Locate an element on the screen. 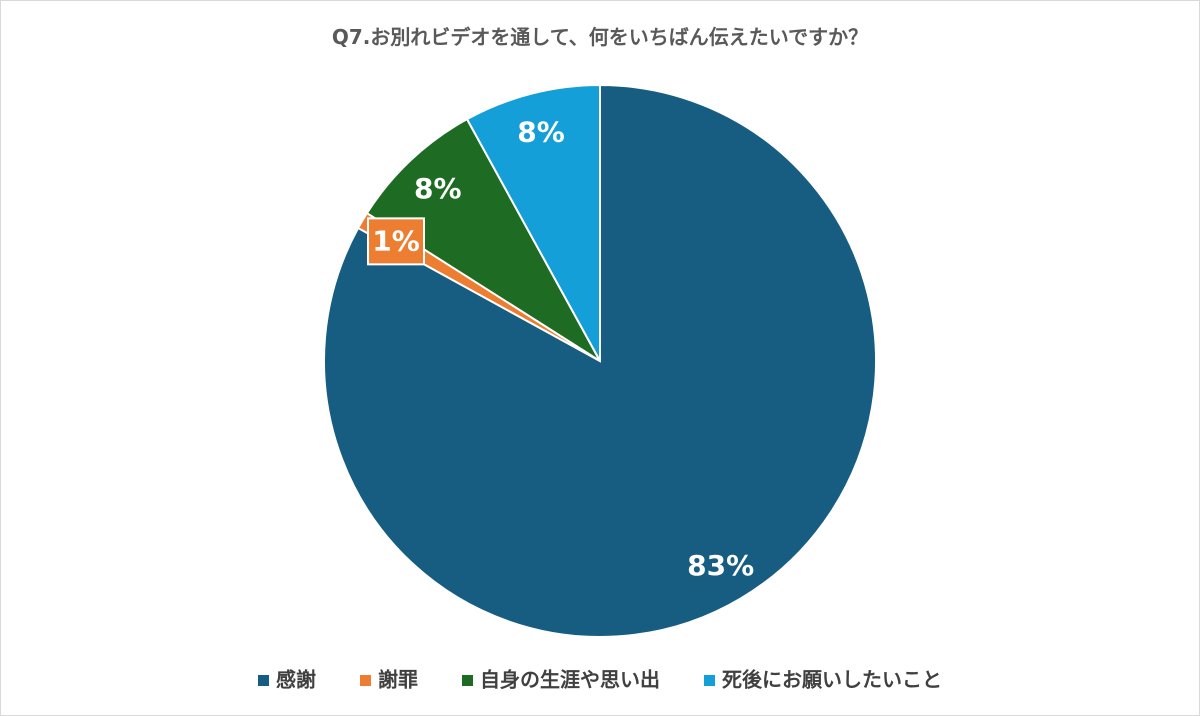  data-label: 1% is located at coordinates (396, 240).